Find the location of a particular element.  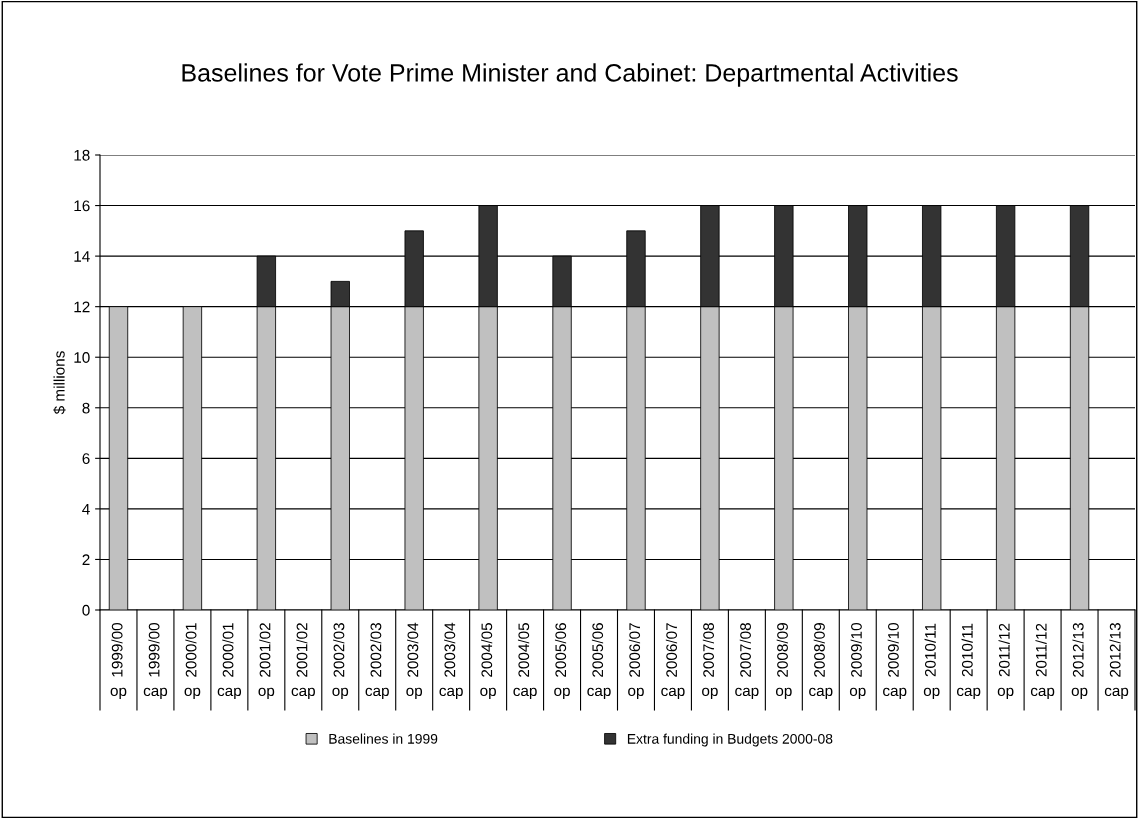

chart-title: Baselines for Vote Prime Minister and Cabinet: Departmental Activities is located at coordinates (570, 75).